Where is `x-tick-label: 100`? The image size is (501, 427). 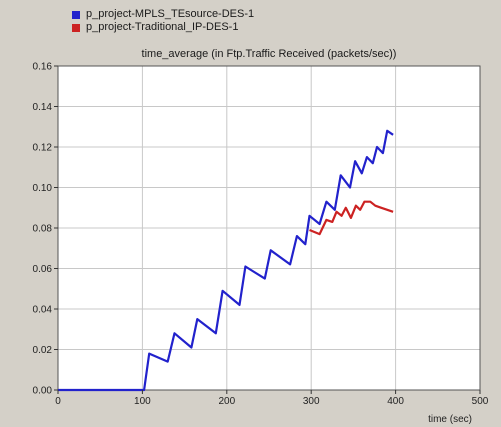
x-tick-label: 100 is located at coordinates (142, 401).